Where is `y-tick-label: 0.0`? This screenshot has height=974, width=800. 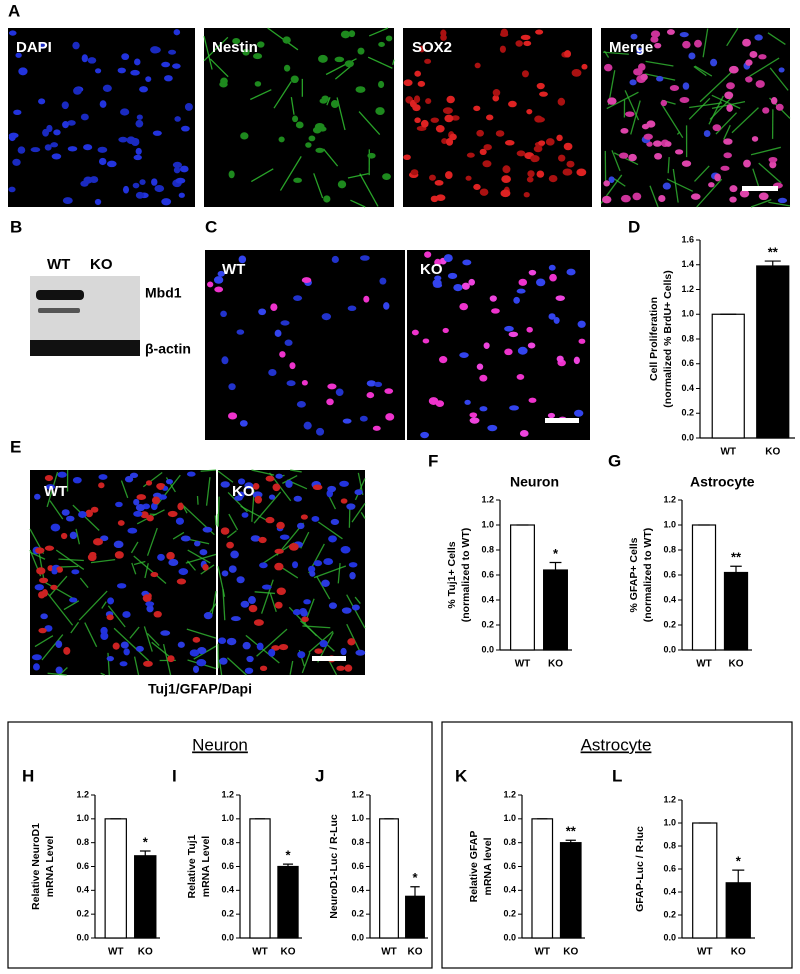
y-tick-label: 0.0 is located at coordinates (82, 937).